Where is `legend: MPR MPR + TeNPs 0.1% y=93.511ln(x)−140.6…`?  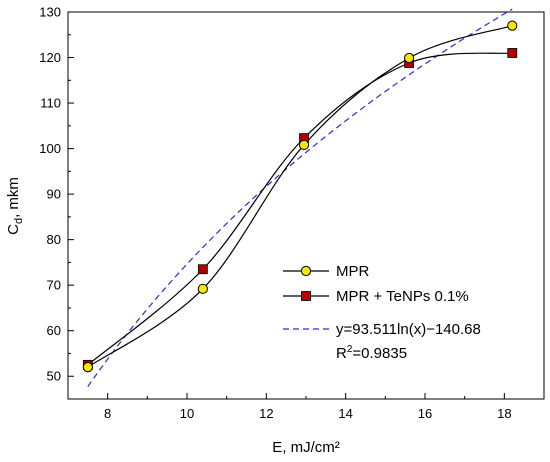
legend: MPR MPR + TeNPs 0.1% y=93.511ln(x)−140.6… is located at coordinates (382, 312).